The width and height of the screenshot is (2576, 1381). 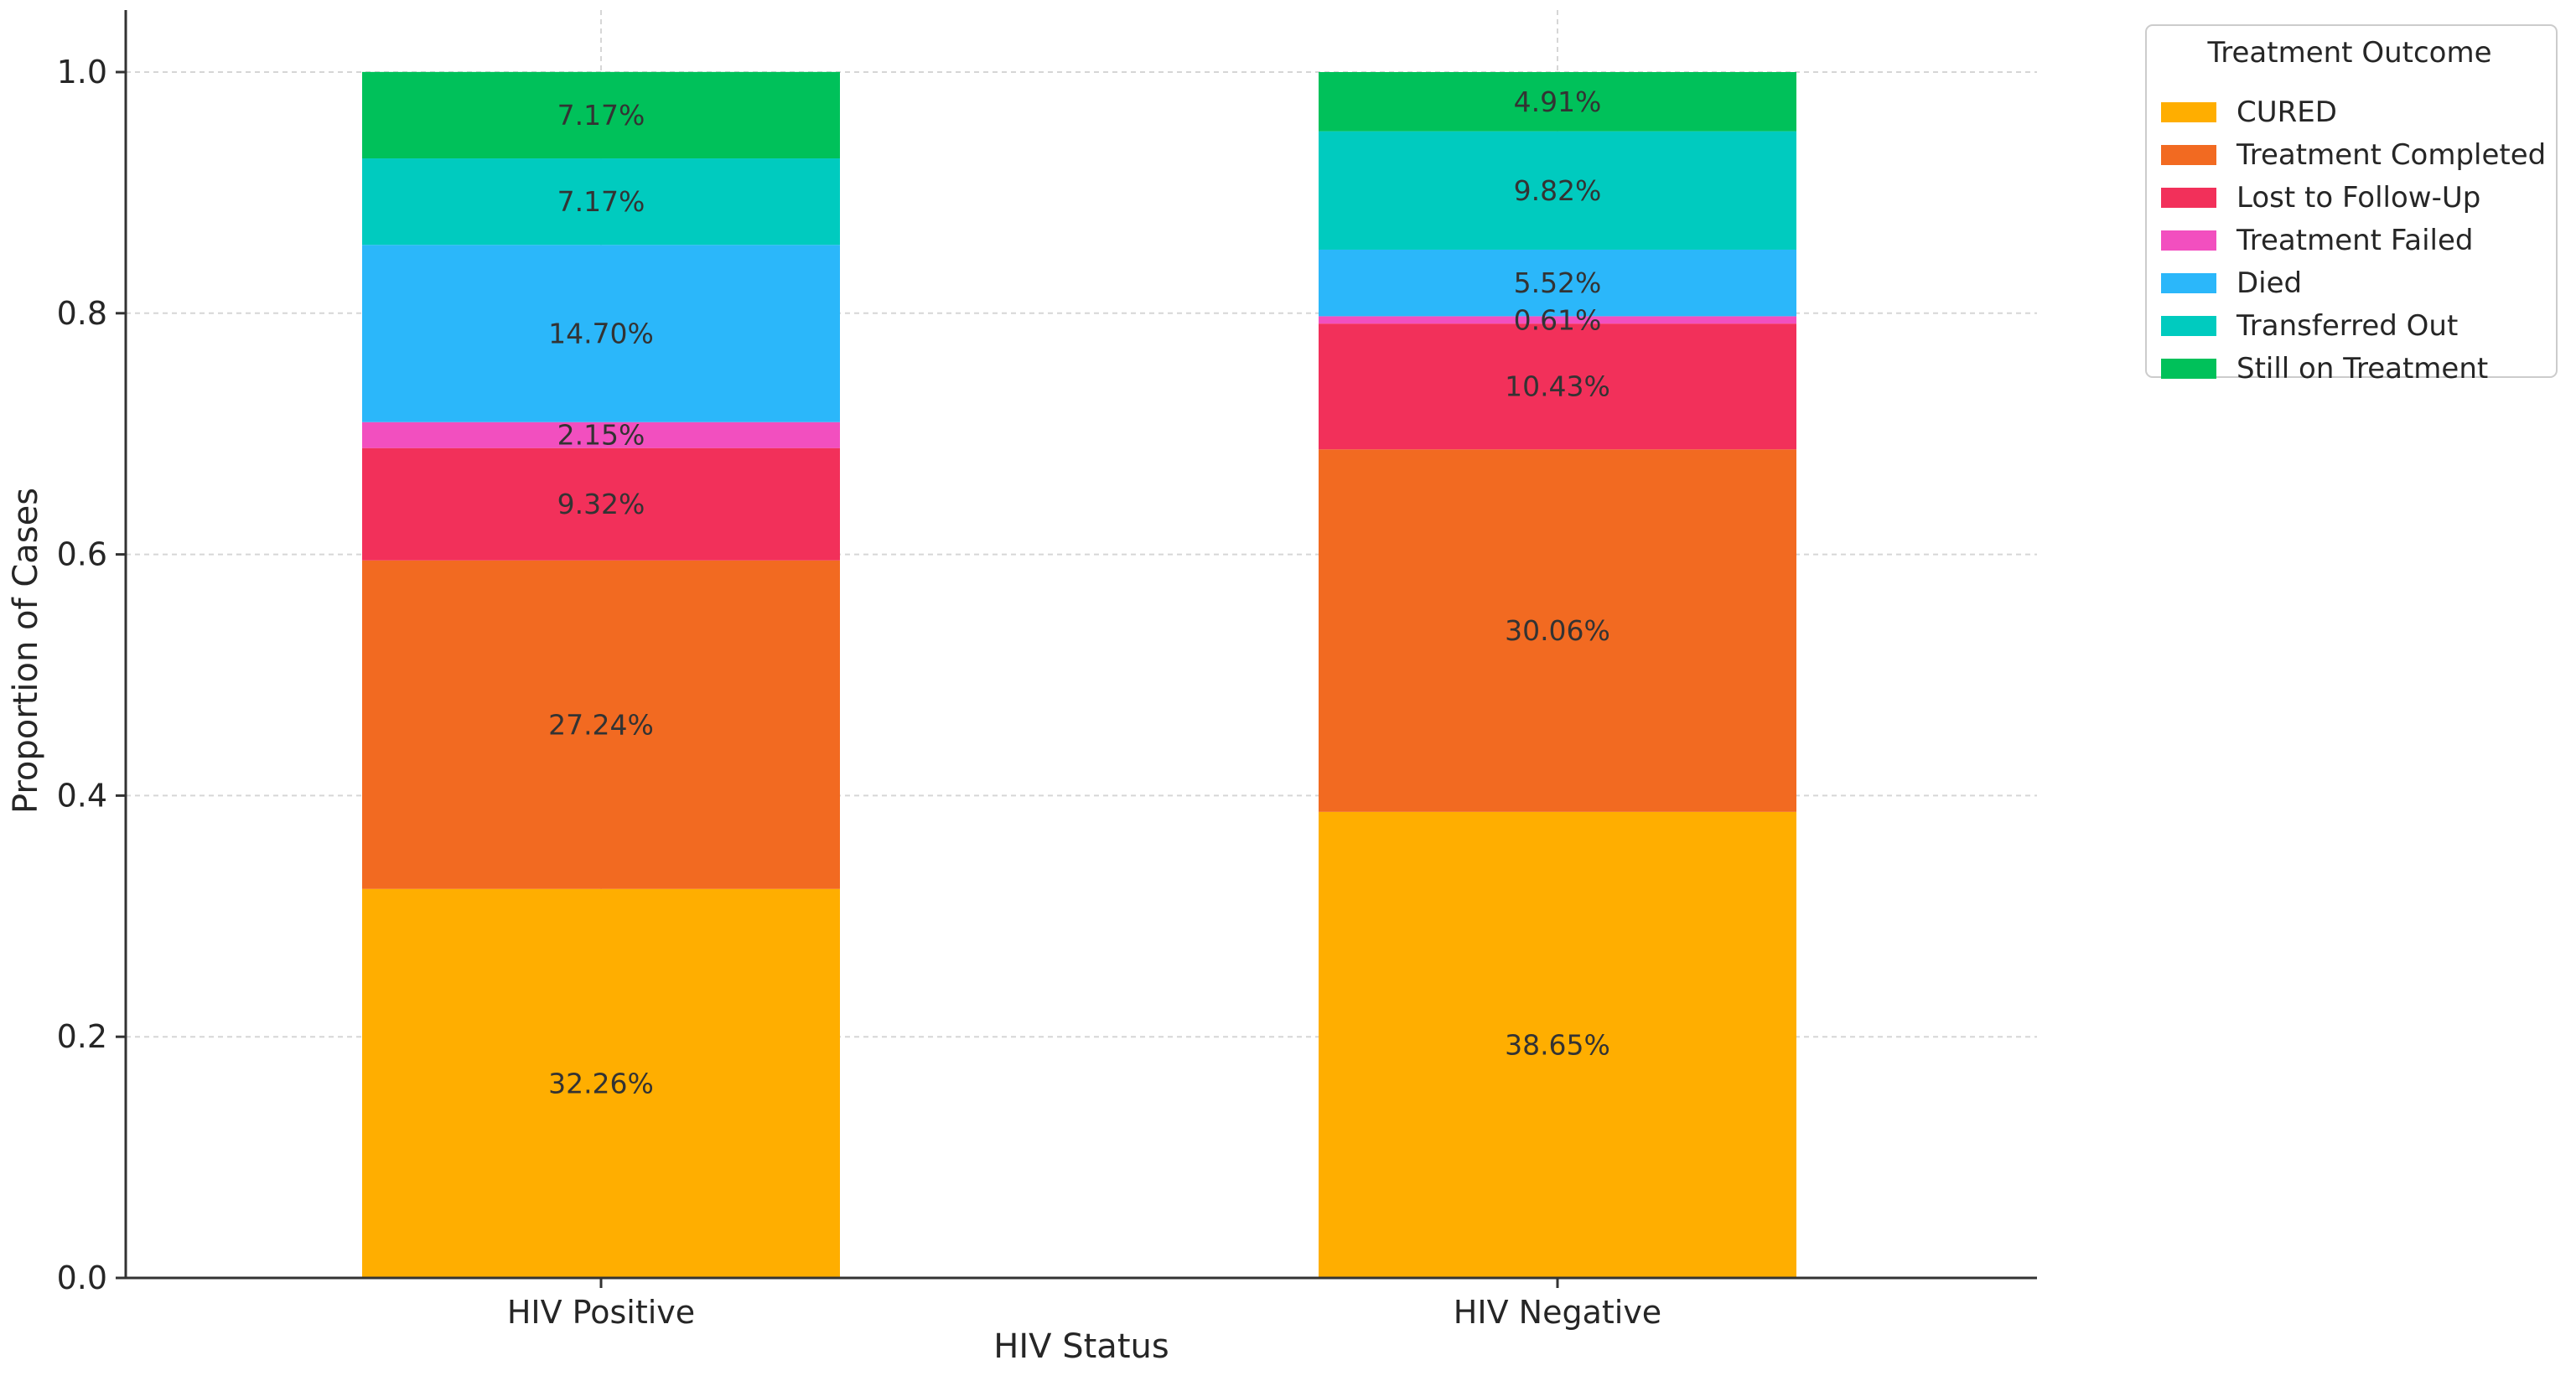 I want to click on y-tick-label: 0.0, so click(x=82, y=1278).